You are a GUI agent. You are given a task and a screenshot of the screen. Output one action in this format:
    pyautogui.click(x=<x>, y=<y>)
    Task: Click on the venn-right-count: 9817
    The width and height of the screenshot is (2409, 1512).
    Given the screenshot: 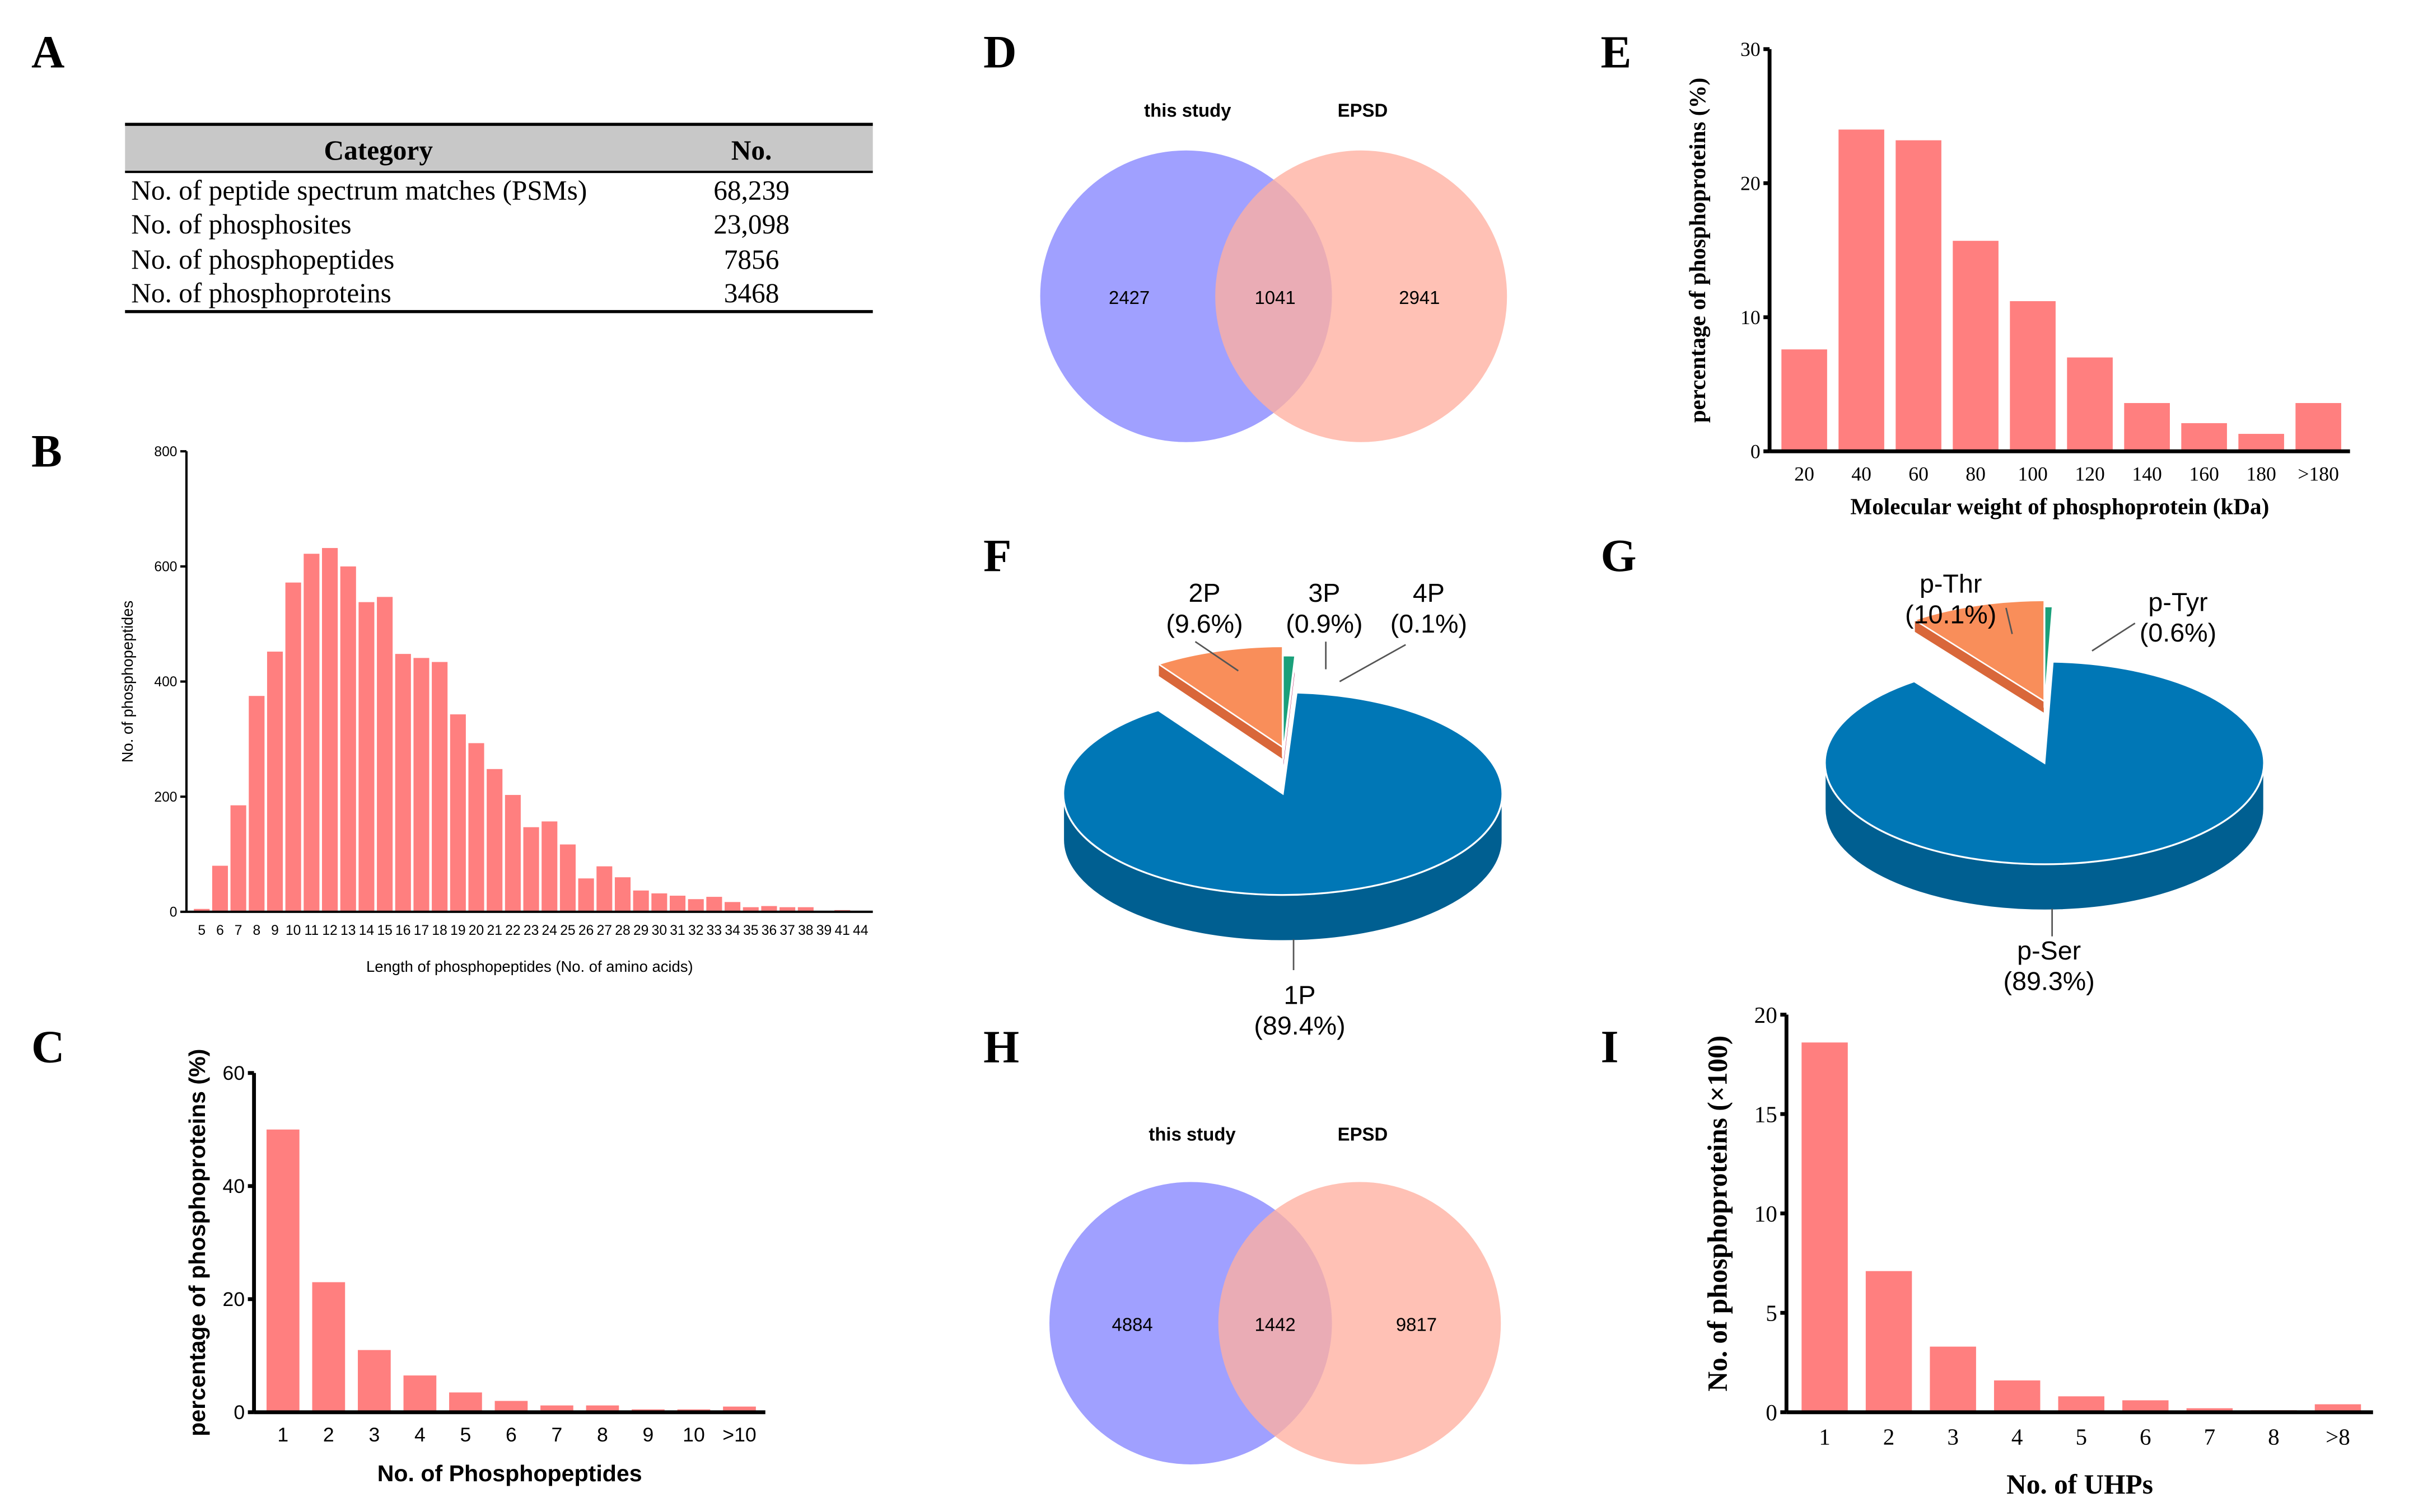 What is the action you would take?
    pyautogui.click(x=1416, y=1324)
    